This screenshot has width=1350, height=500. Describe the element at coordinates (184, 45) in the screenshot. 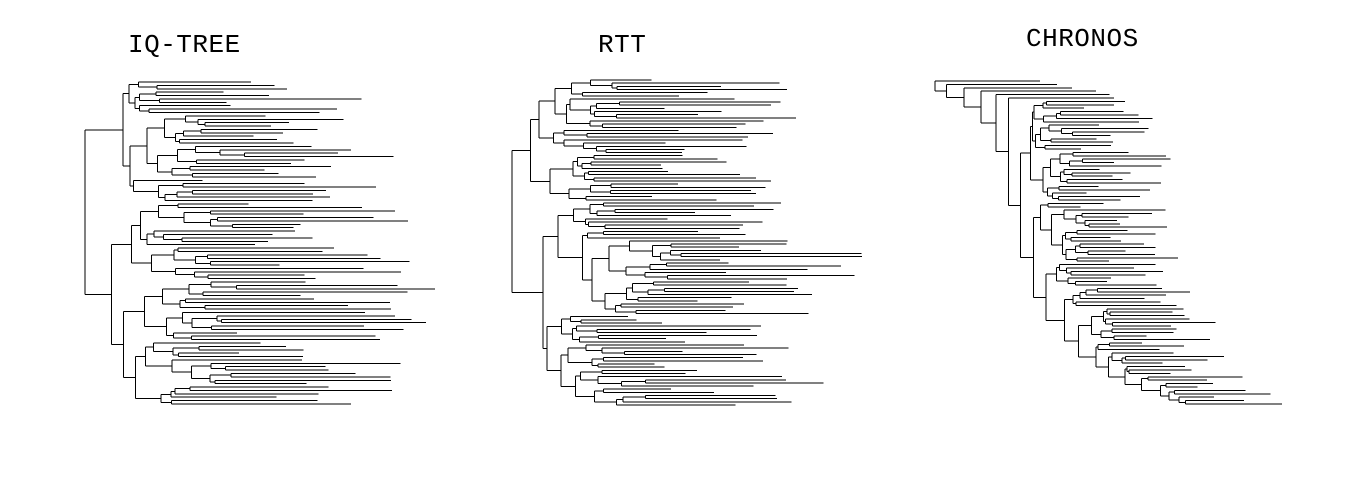

I see `panel-title-iqtree: IQ-TREE` at that location.